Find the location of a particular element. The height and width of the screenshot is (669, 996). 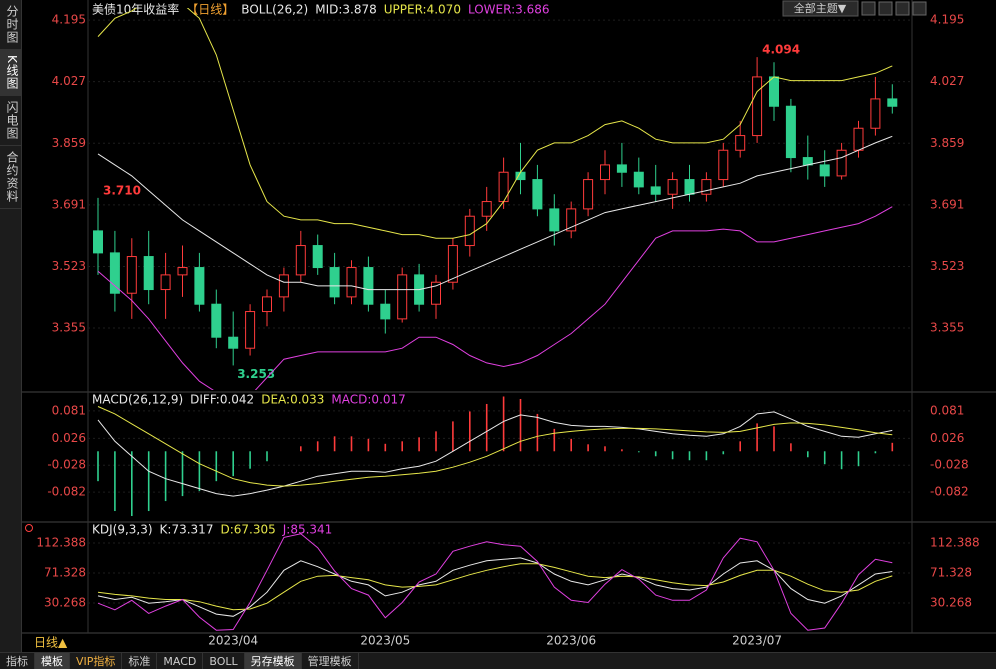

side-tab: 合约资料 is located at coordinates (10, 177).